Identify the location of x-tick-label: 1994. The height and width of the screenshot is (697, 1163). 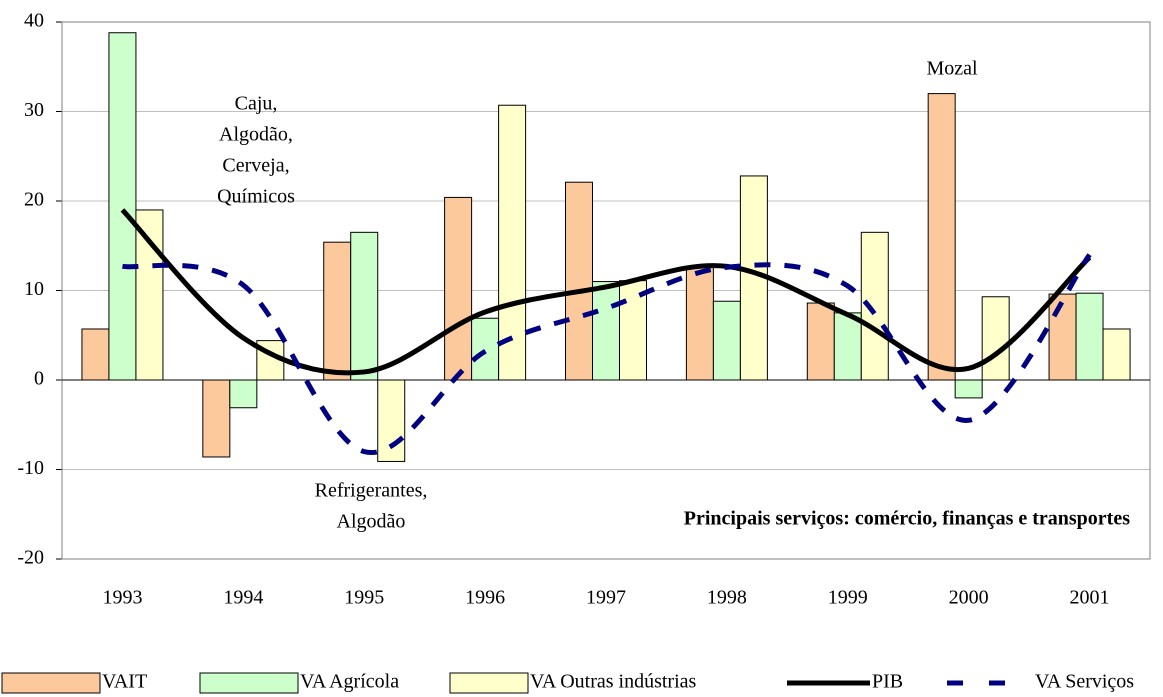
(243, 598).